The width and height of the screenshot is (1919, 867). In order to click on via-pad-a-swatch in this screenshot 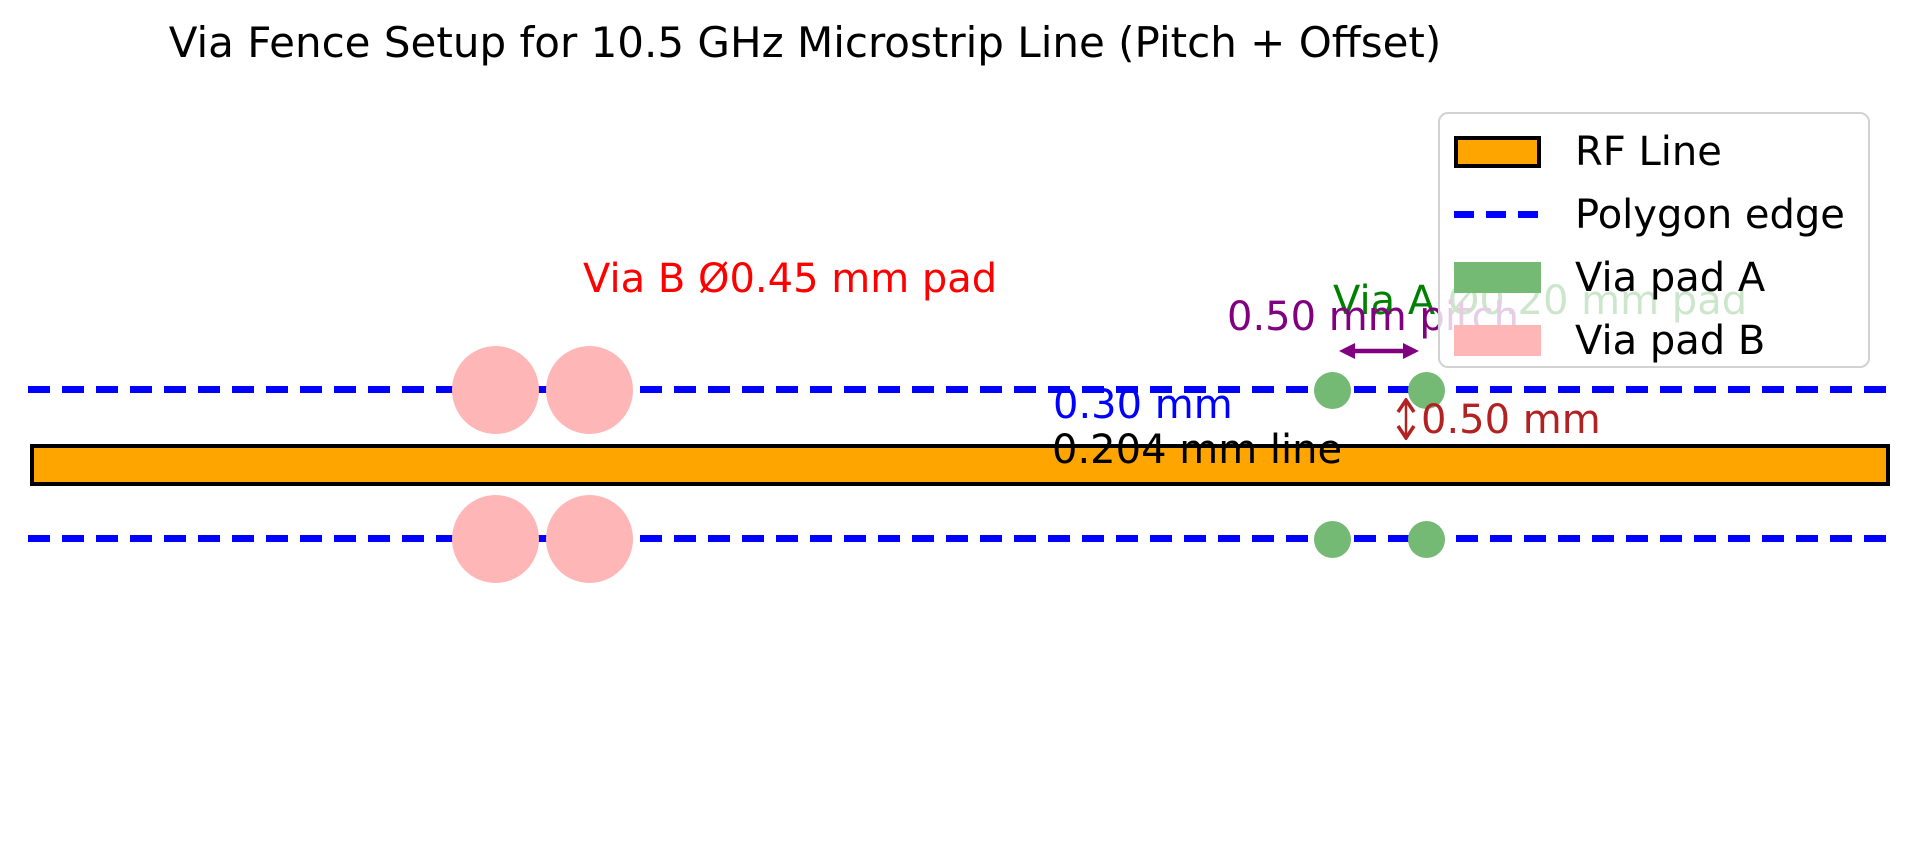, I will do `click(1497, 277)`.